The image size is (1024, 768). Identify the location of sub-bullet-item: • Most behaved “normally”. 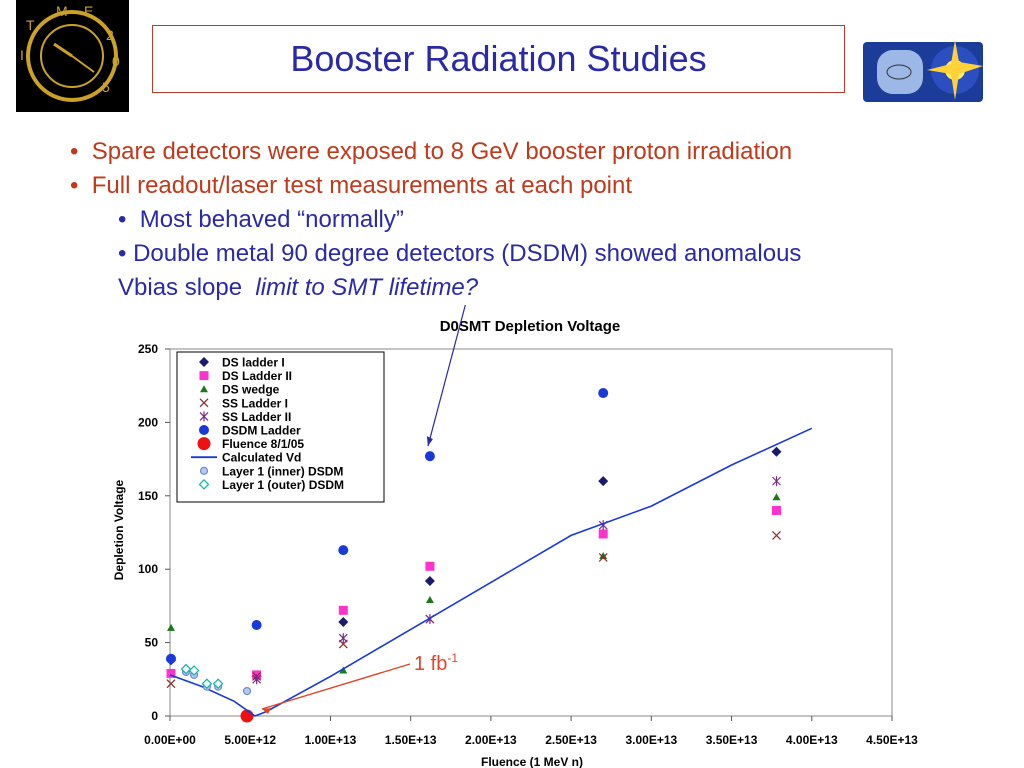
(261, 219).